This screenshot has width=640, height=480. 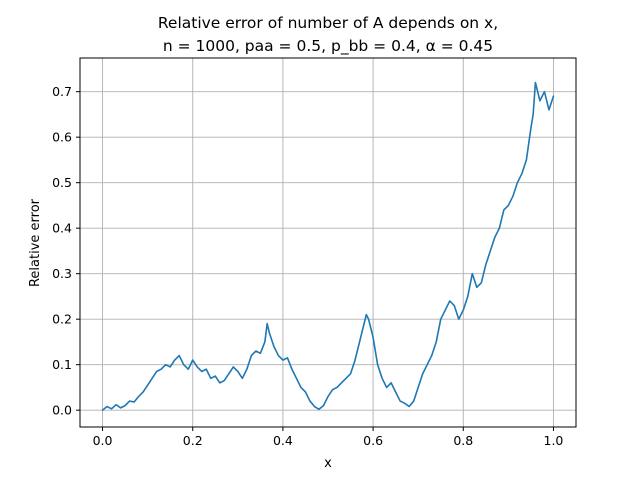 I want to click on x-tick-label: 1.0, so click(x=554, y=440).